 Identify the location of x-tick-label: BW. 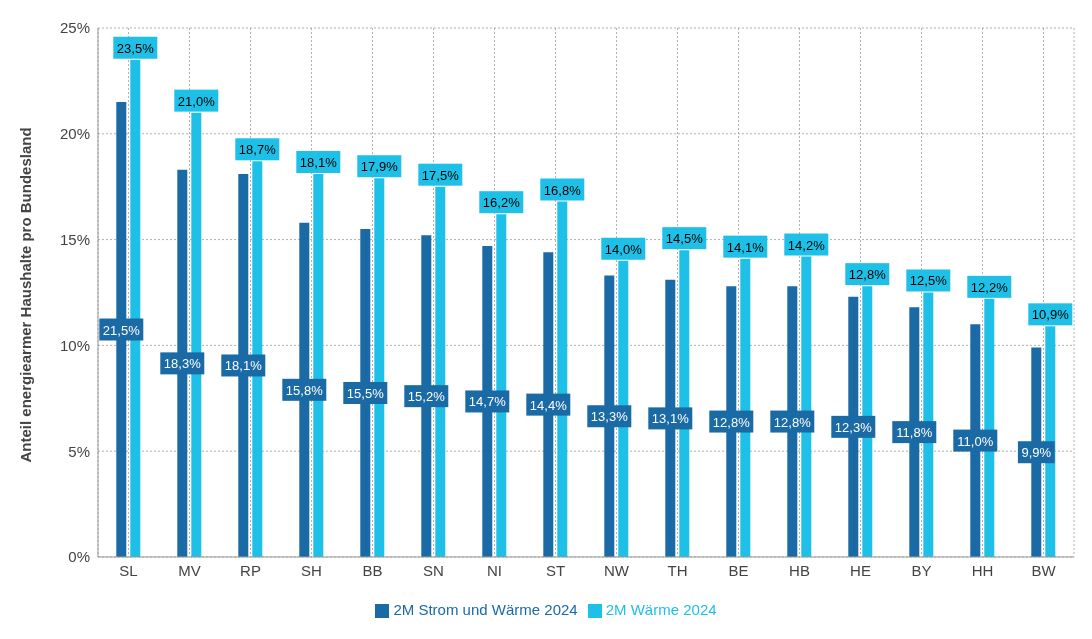
(1044, 570).